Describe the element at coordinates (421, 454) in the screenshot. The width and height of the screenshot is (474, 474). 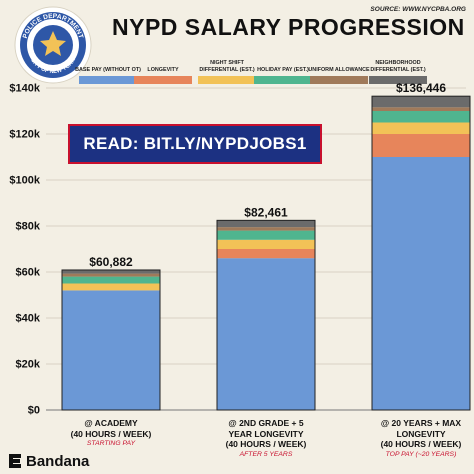
I see `category-subtitle: TOP PAY (~20 YEARS)` at that location.